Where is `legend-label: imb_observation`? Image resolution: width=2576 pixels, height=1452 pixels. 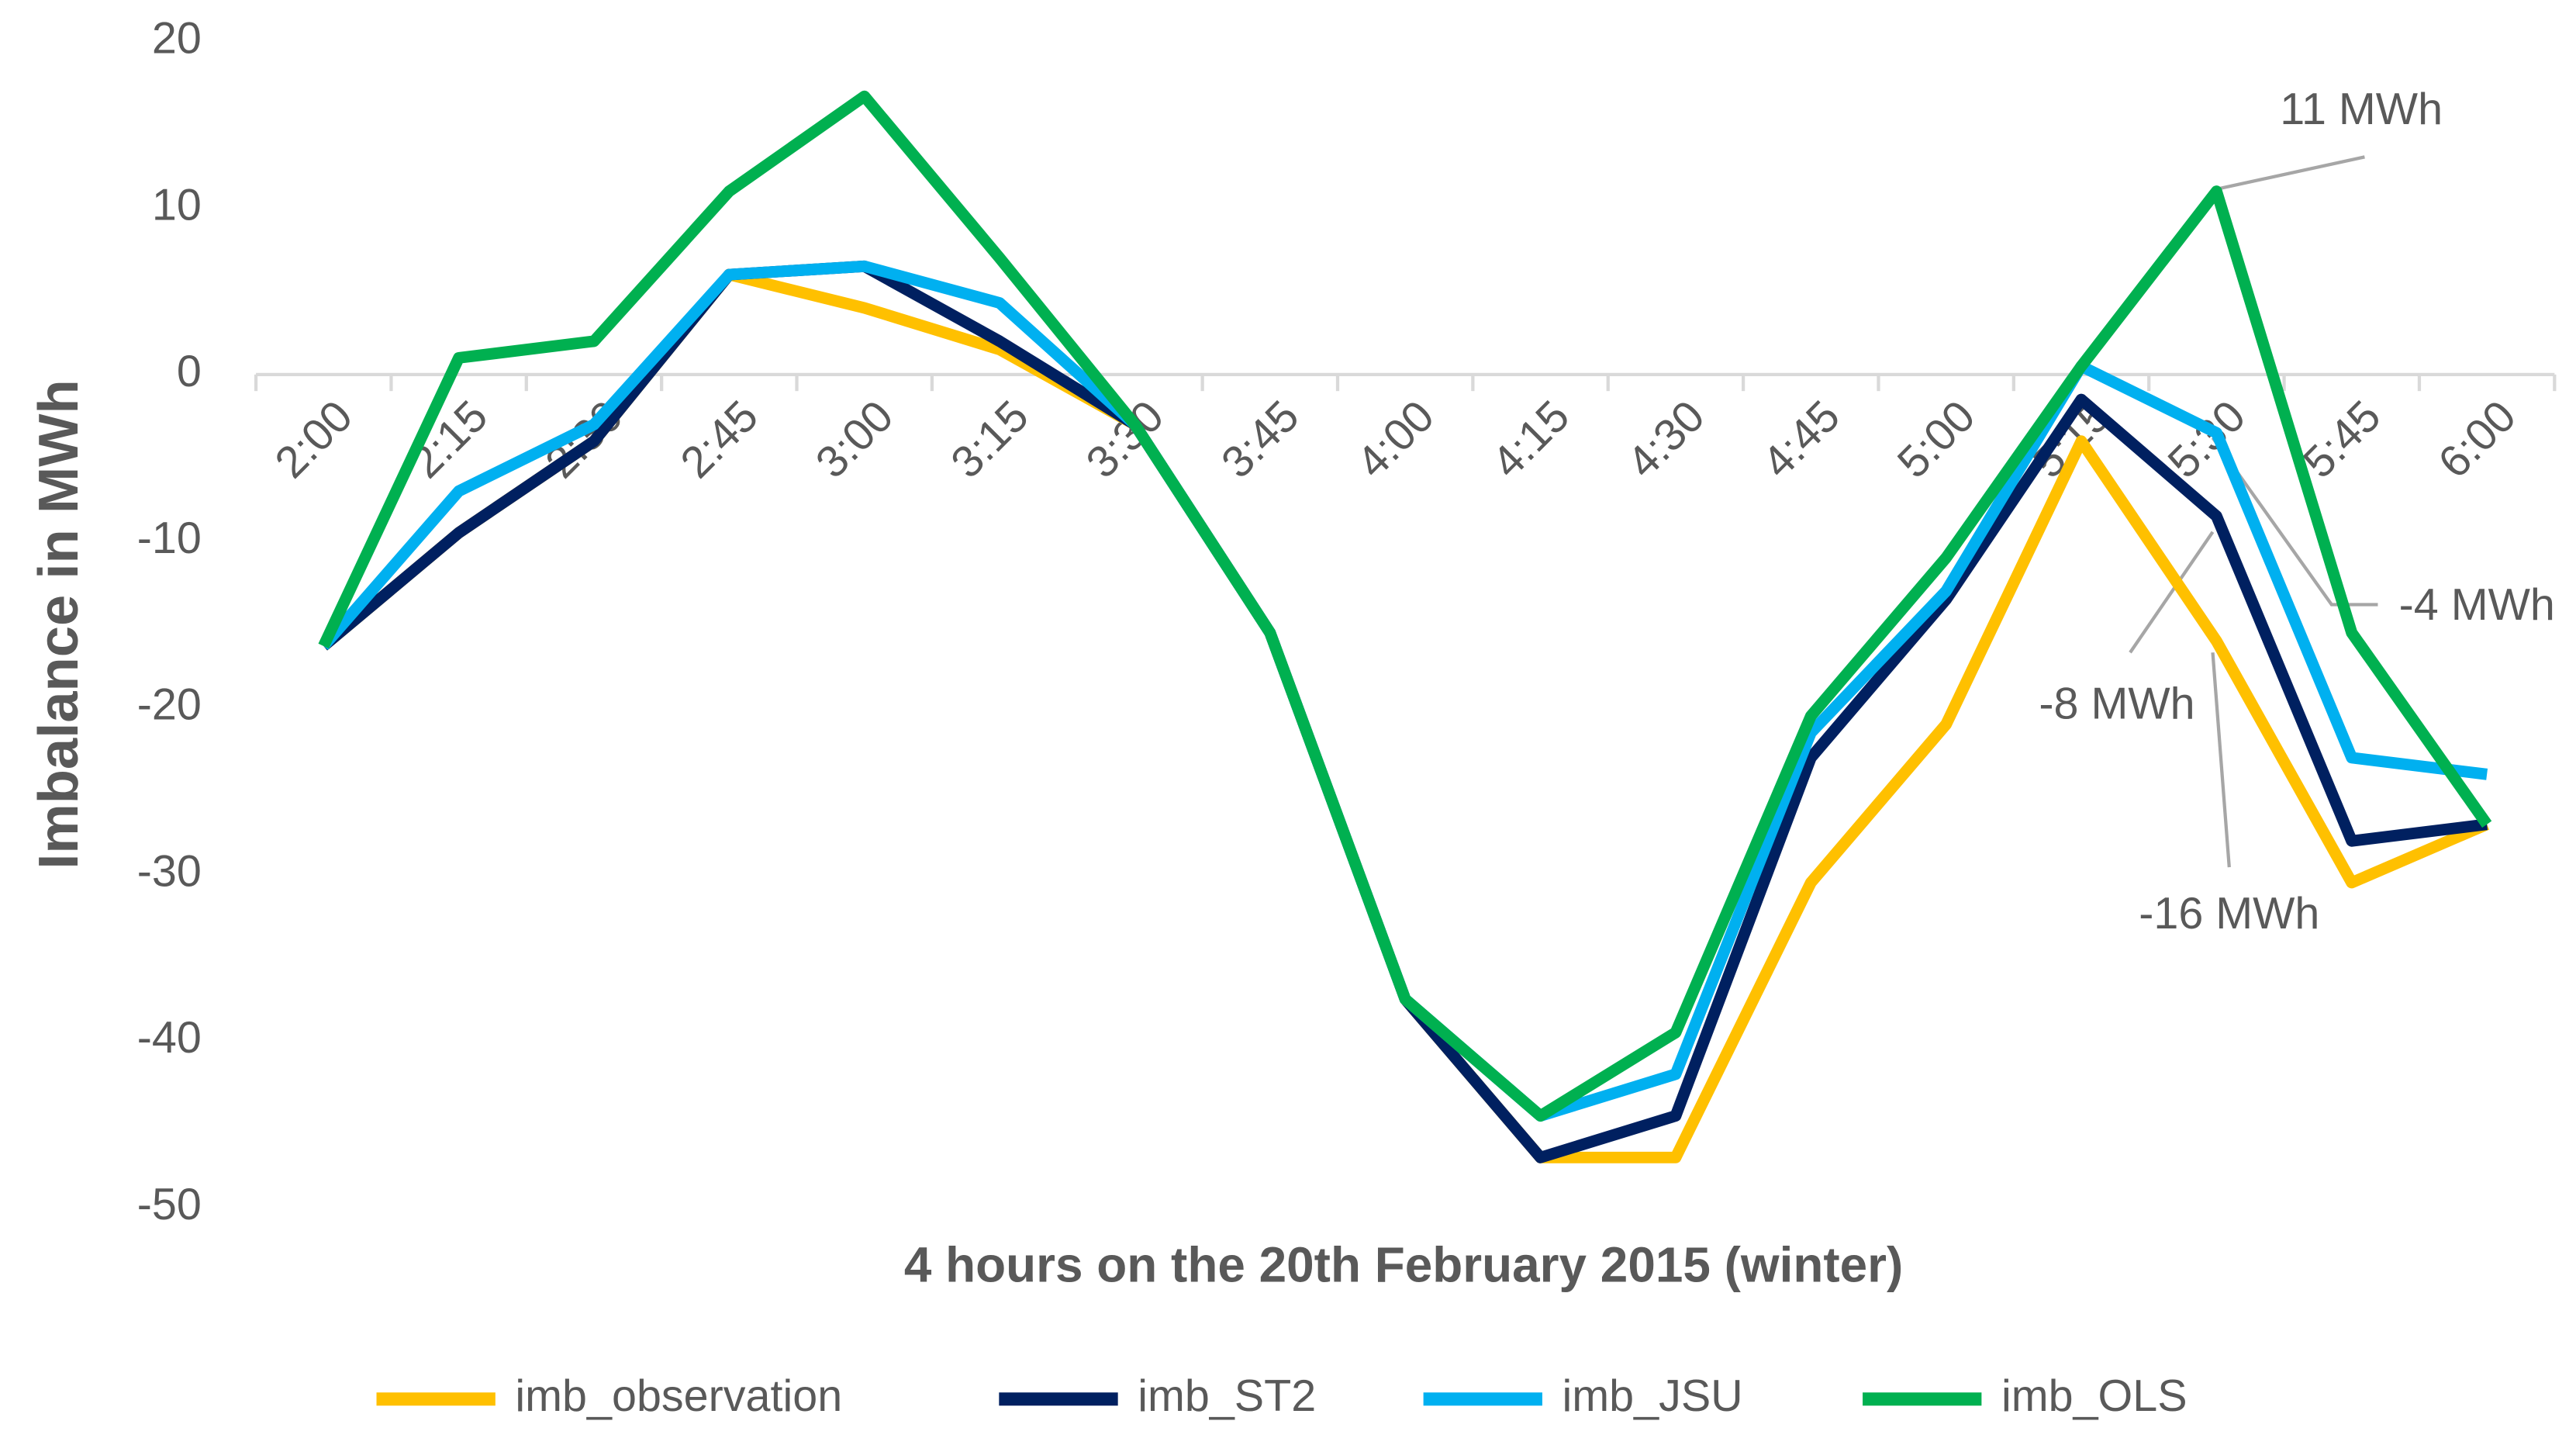
legend-label: imb_observation is located at coordinates (678, 1396).